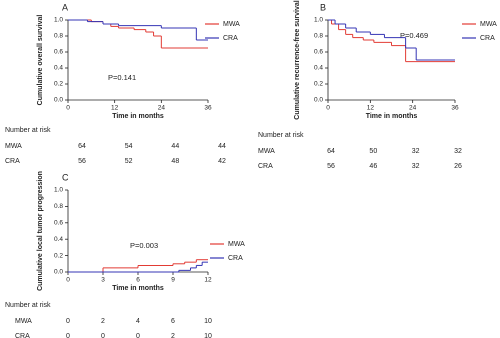 This screenshot has width=500, height=338. I want to click on panel-label: B, so click(323, 7).